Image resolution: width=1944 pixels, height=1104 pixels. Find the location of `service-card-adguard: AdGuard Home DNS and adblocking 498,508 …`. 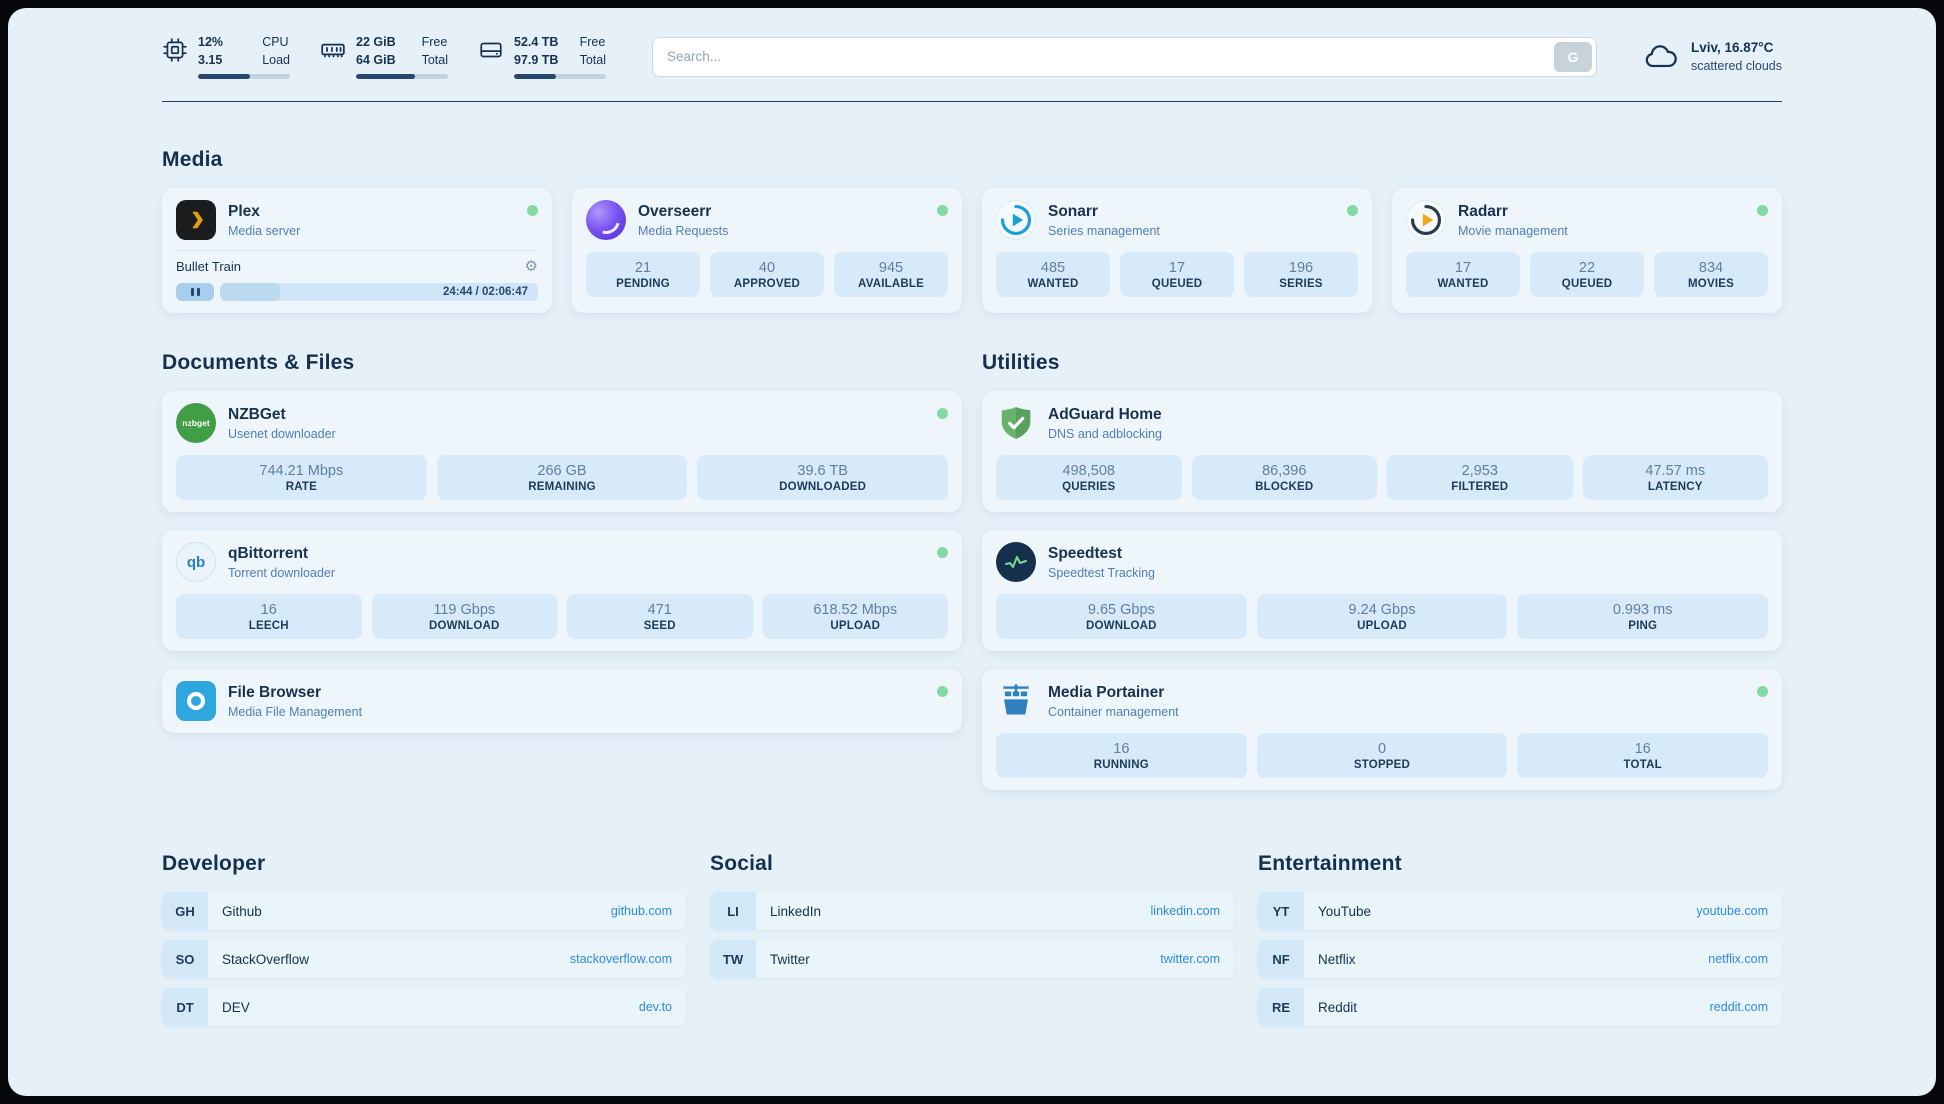

service-card-adguard: AdGuard Home DNS and adblocking 498,508 … is located at coordinates (1382, 451).